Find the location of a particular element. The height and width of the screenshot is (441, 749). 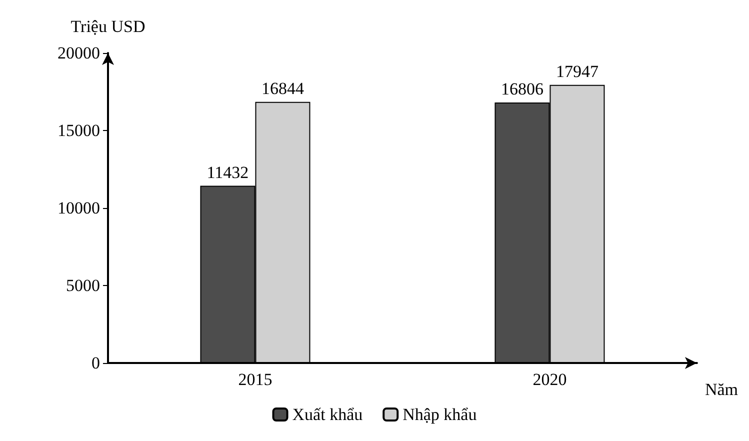

data-label: 16844 is located at coordinates (282, 88).